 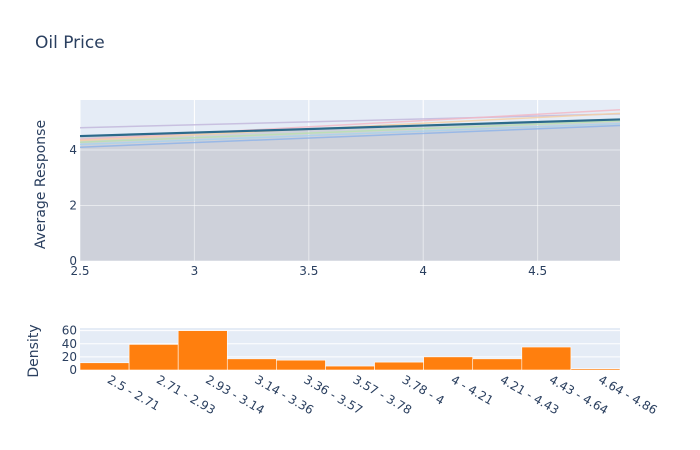 I want to click on average-response-line, so click(x=350, y=128).